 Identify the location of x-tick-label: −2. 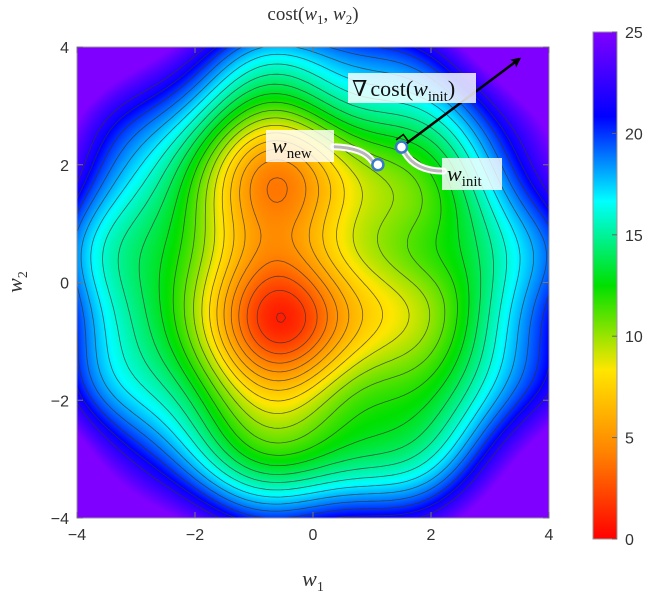
(195, 535).